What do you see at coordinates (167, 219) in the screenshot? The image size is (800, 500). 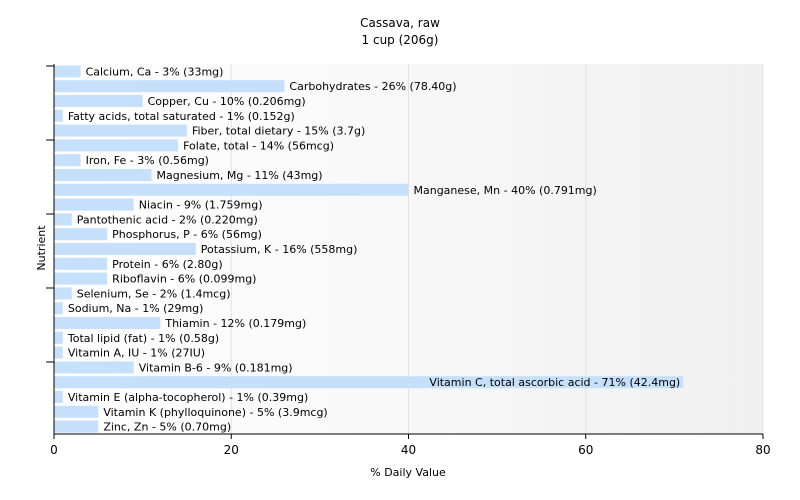 I see `bar-label: Pantothenic acid - 2% (0.220mg)` at bounding box center [167, 219].